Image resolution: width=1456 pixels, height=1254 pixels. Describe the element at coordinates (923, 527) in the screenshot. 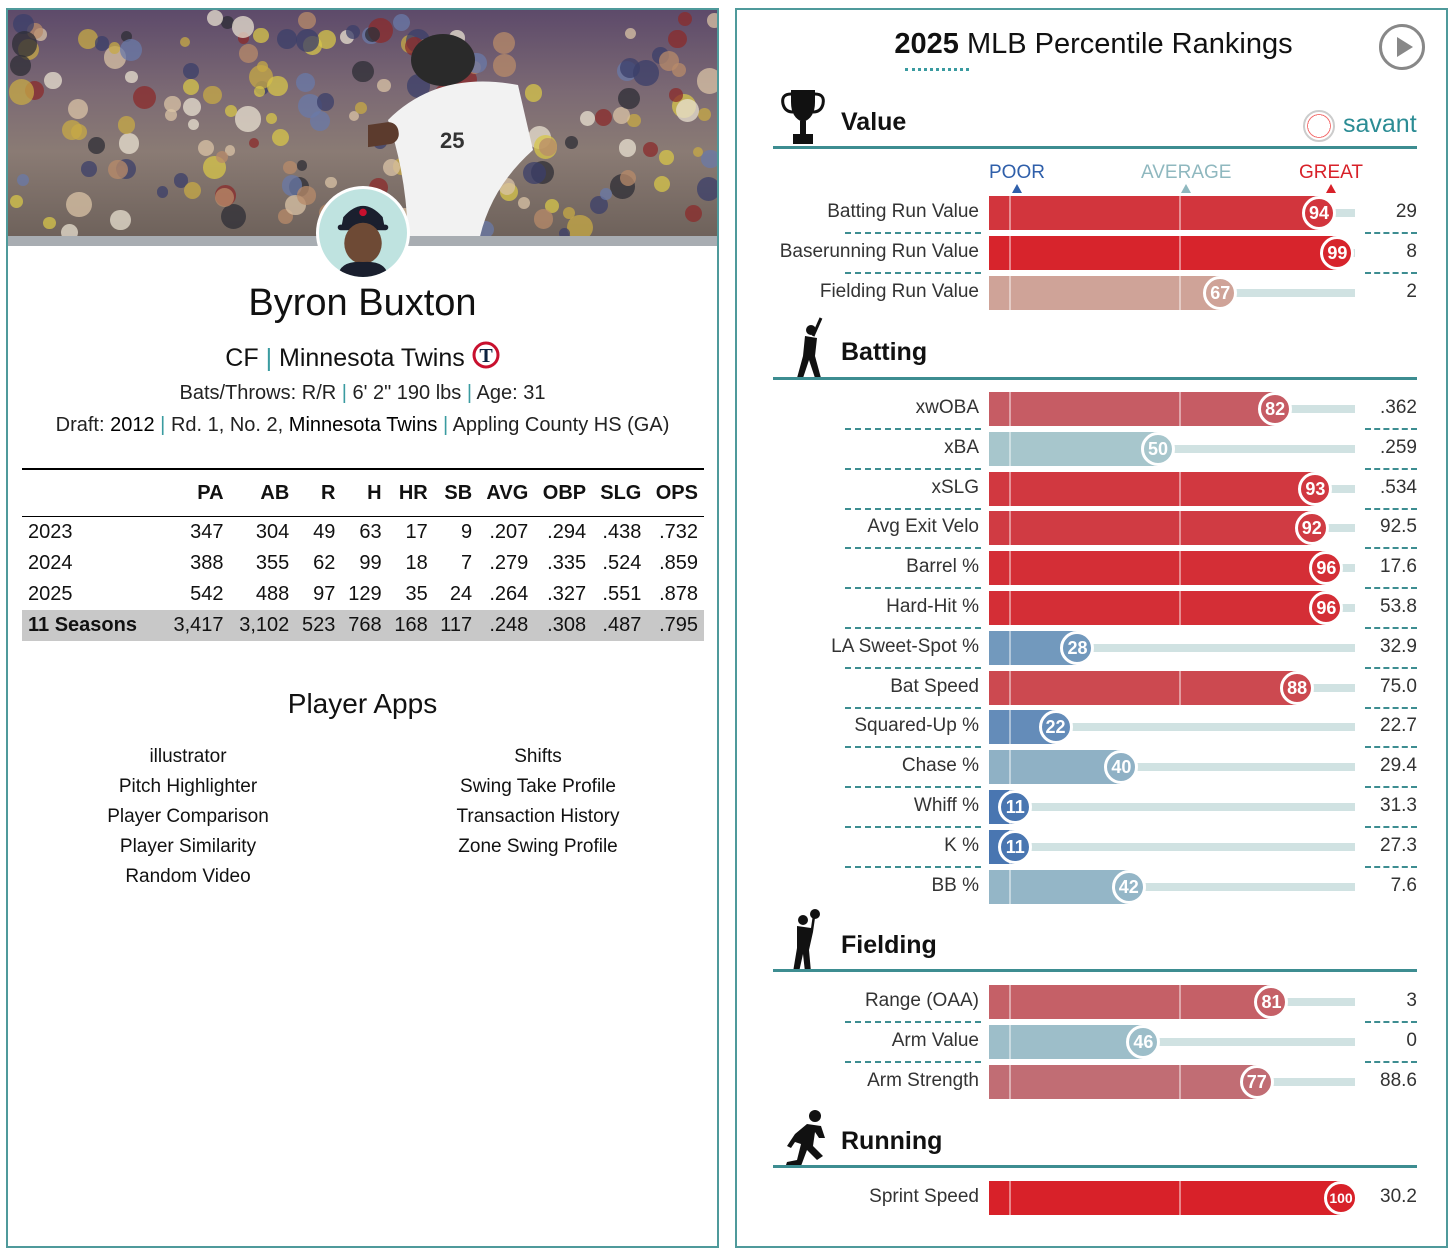

I see `metric-label-avg-exit-velo: Avg Exit Velo` at that location.